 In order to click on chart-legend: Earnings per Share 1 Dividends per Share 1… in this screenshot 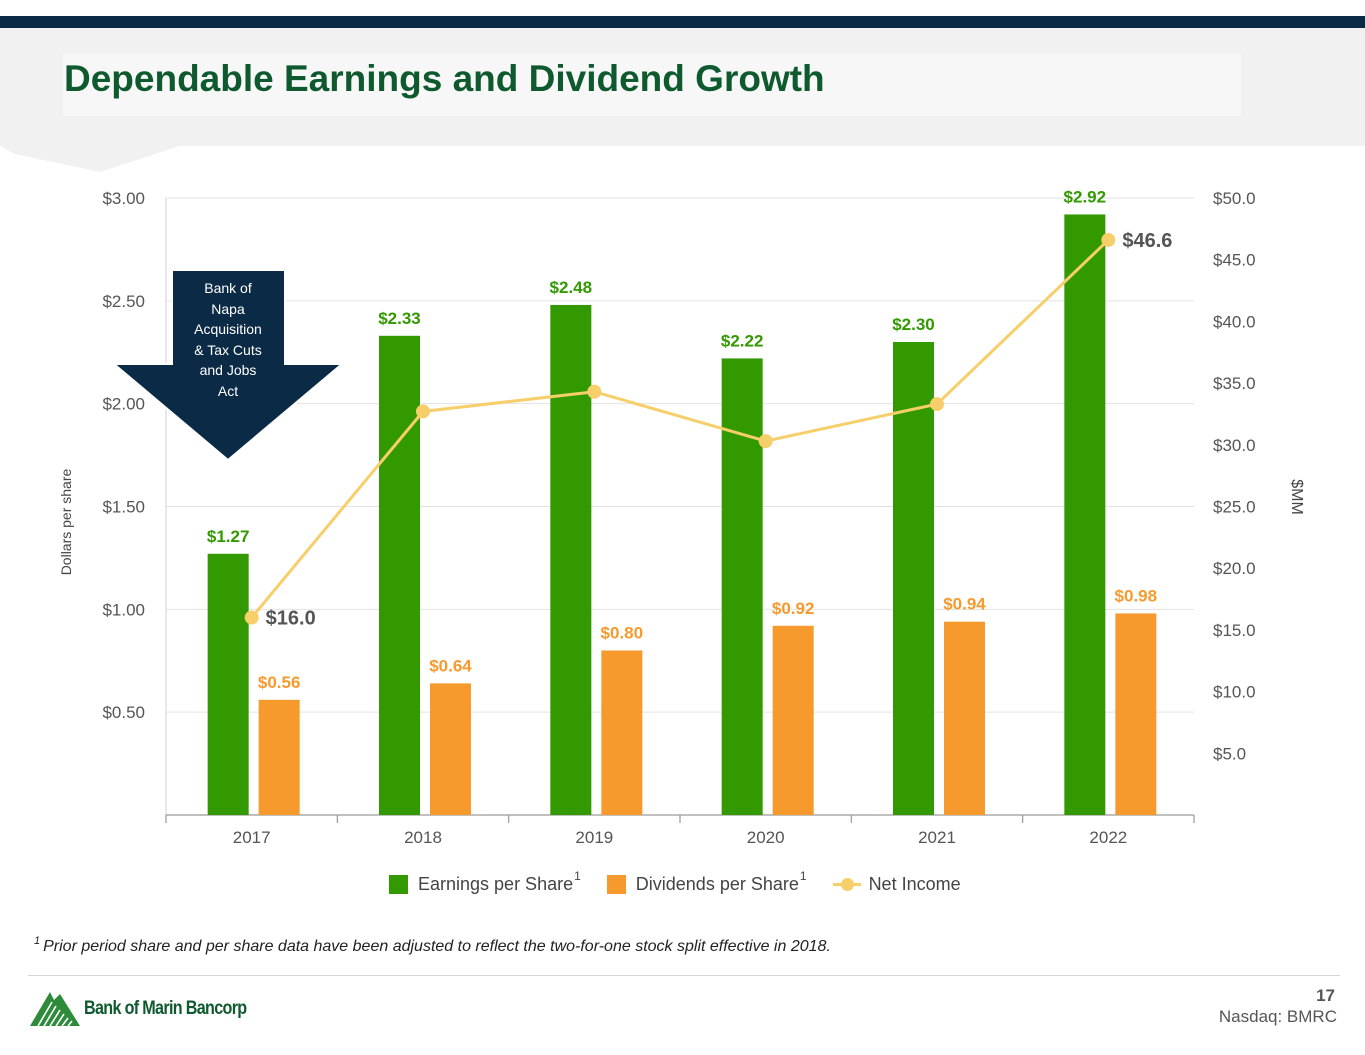, I will do `click(688, 882)`.